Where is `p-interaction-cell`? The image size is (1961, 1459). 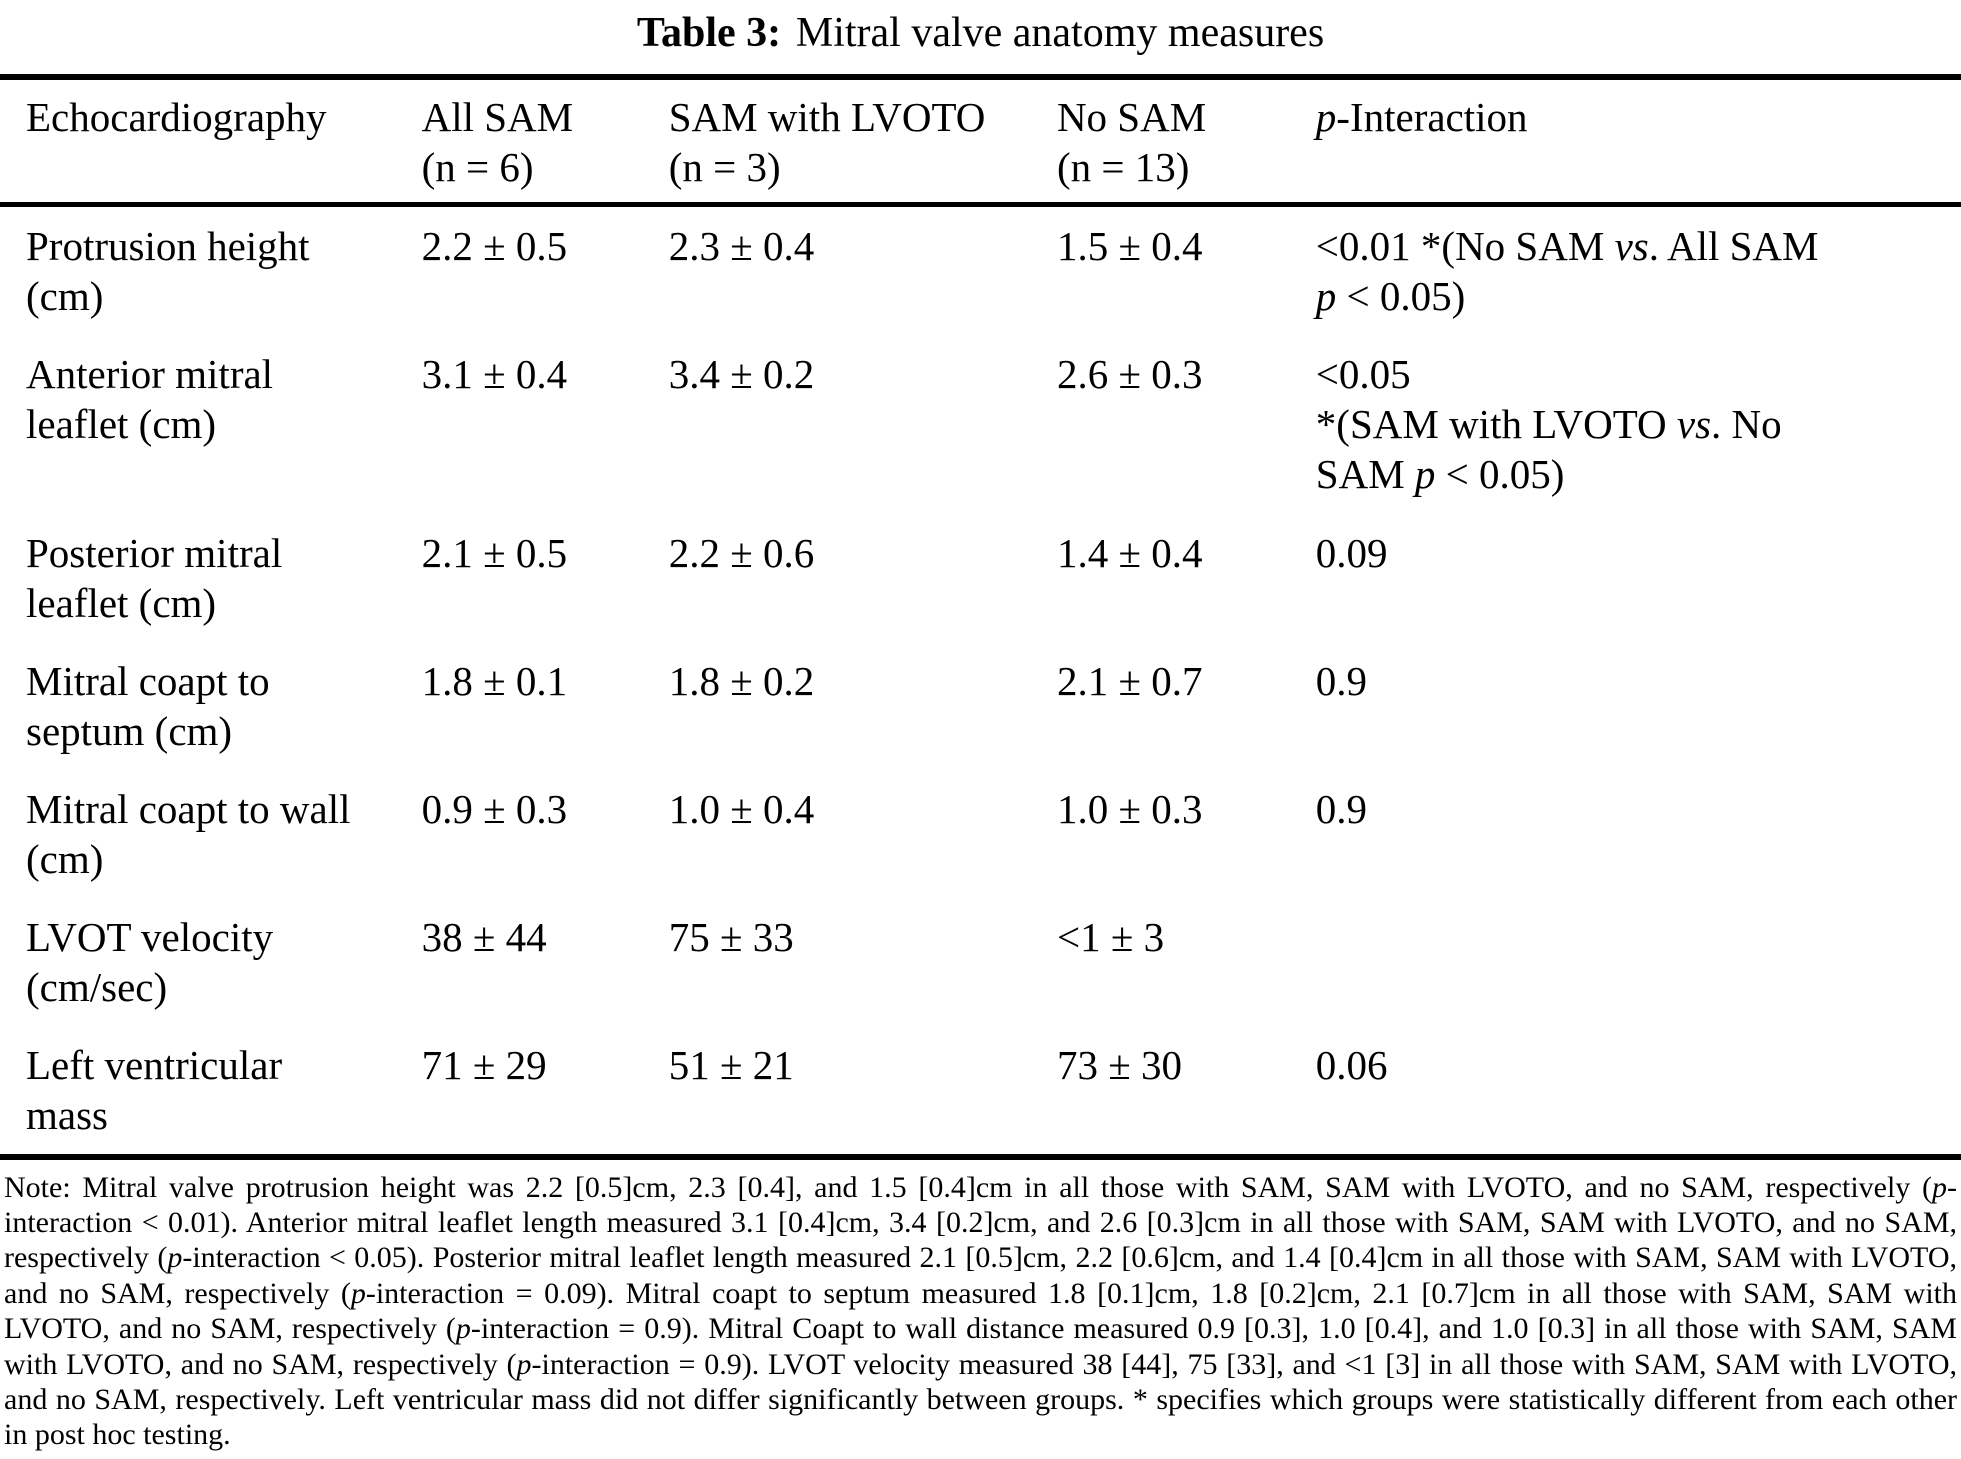 p-interaction-cell is located at coordinates (1638, 962).